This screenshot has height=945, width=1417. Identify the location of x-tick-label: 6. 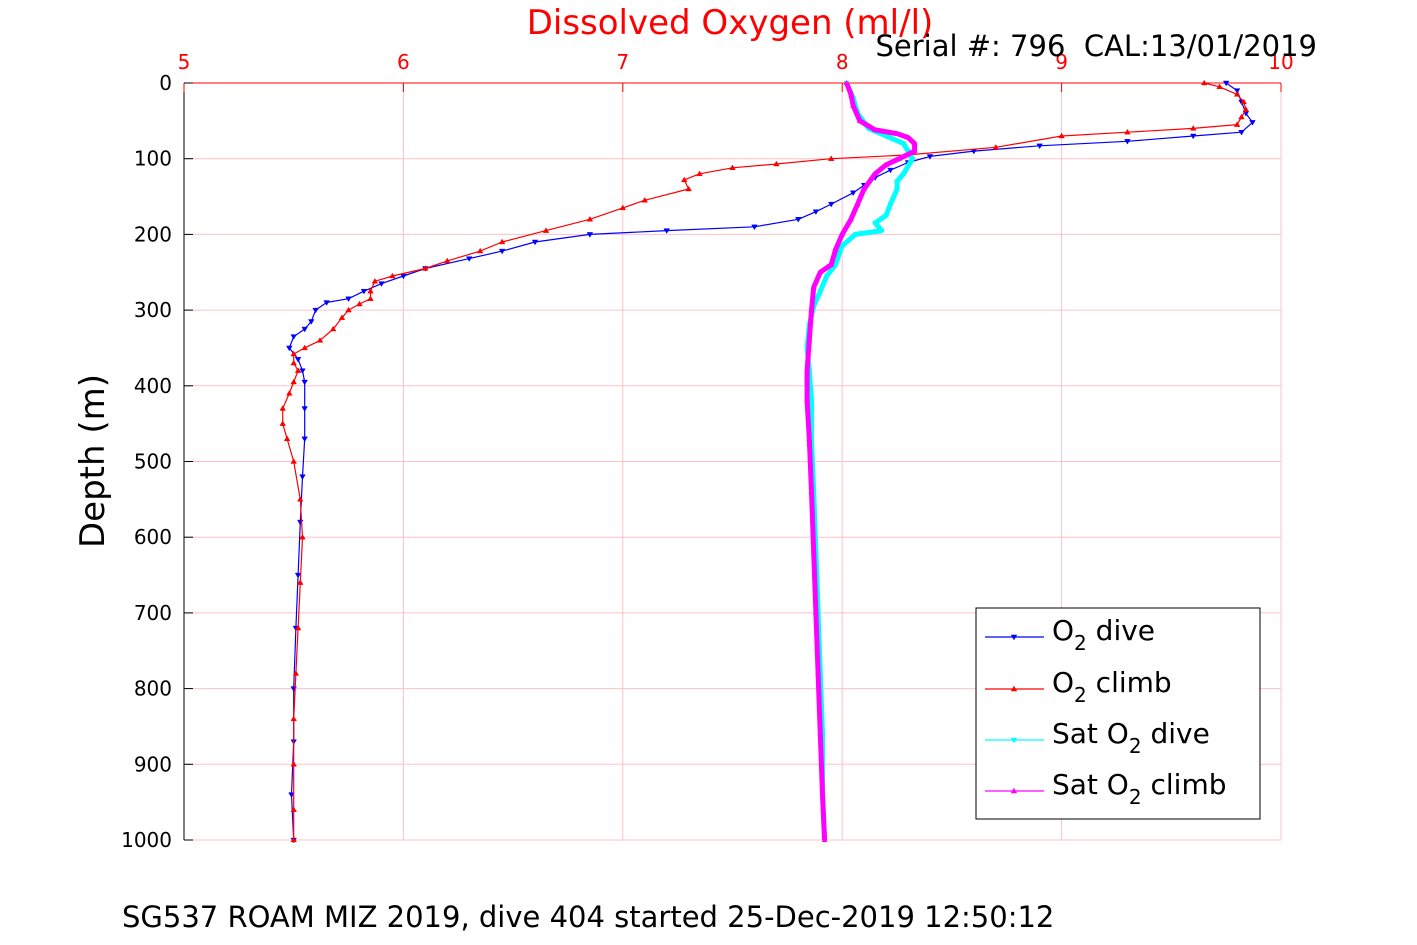
(403, 62).